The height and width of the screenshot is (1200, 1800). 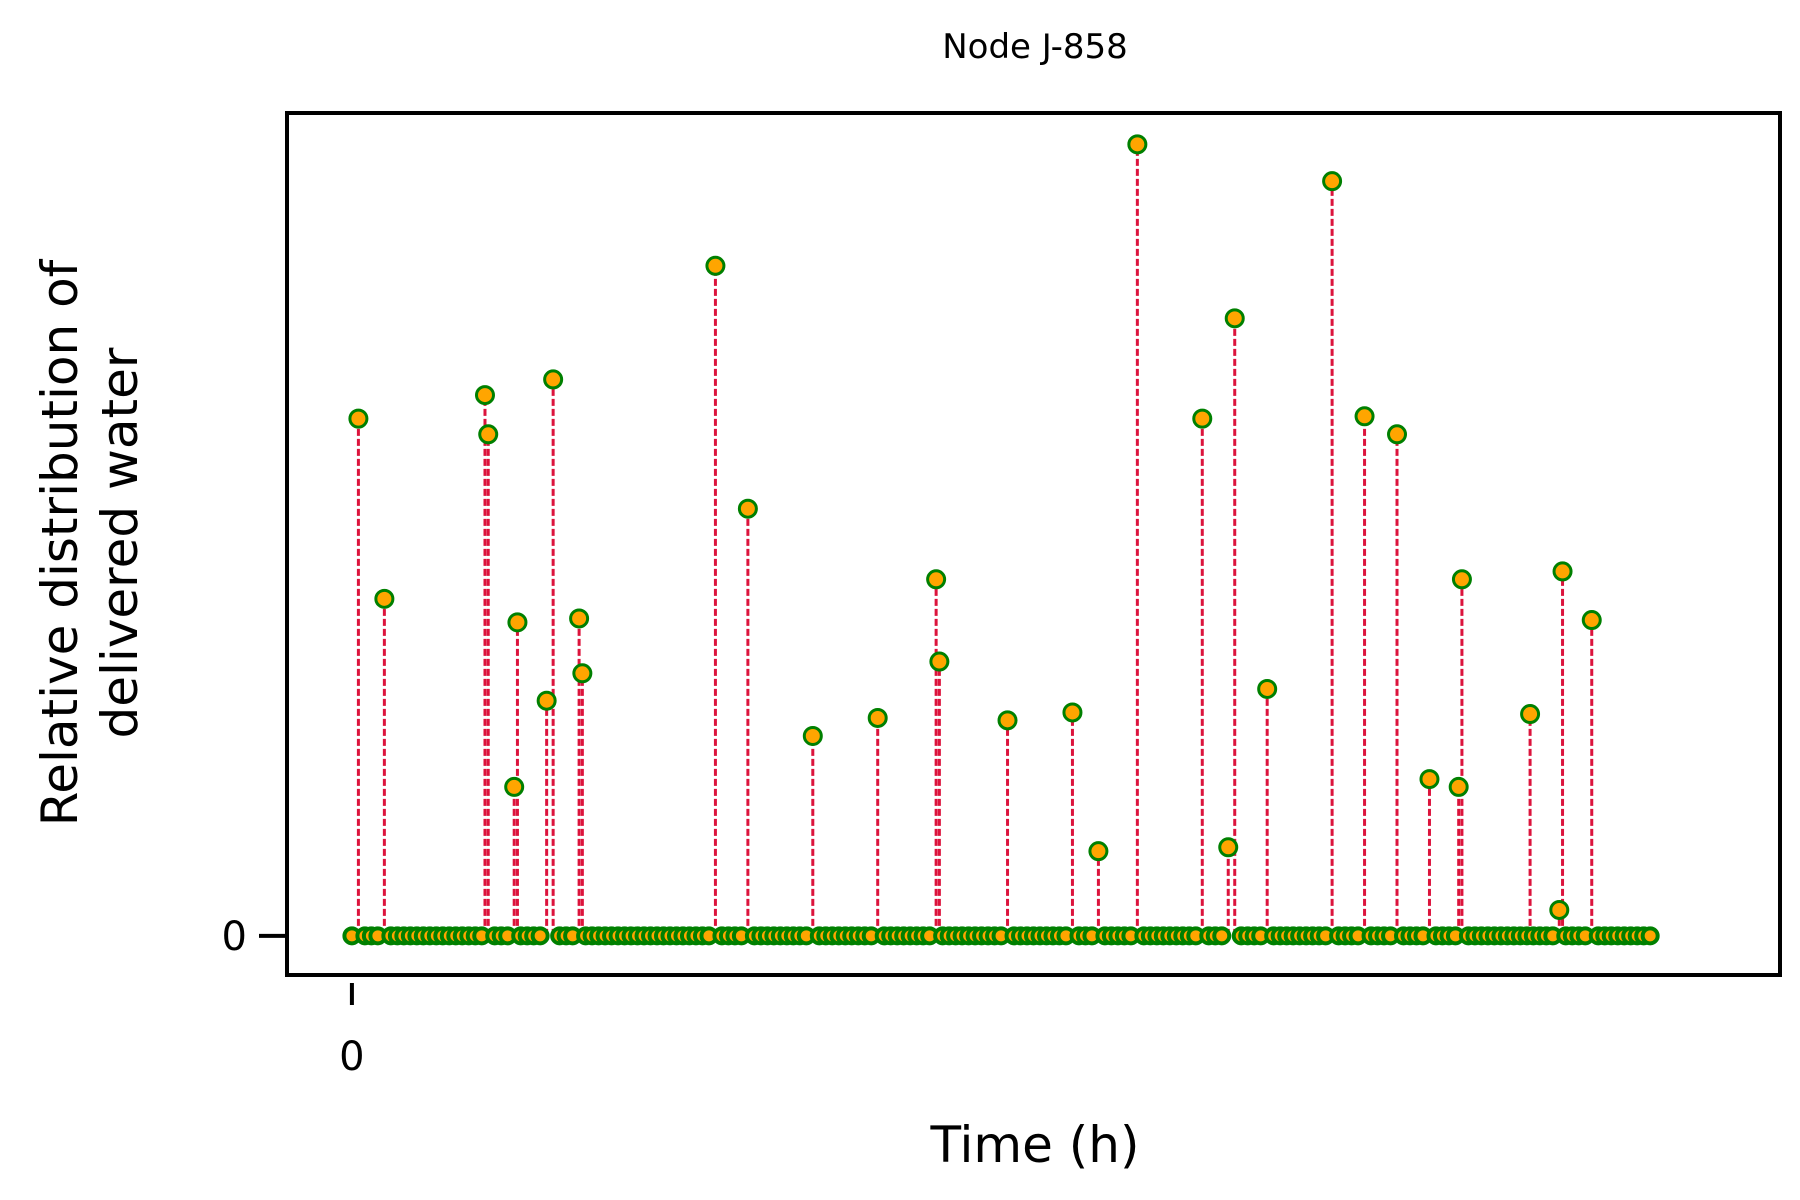 What do you see at coordinates (90, 542) in the screenshot?
I see `y-axis-label: Relative distribution of delivered water` at bounding box center [90, 542].